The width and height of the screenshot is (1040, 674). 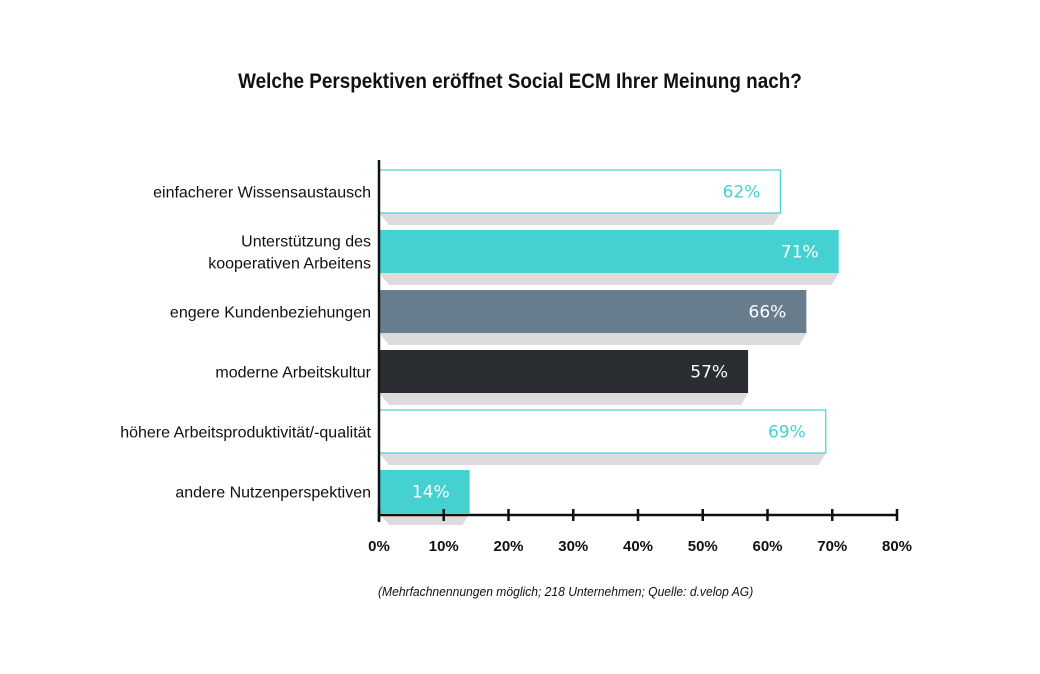 What do you see at coordinates (709, 373) in the screenshot?
I see `data-label: 57%` at bounding box center [709, 373].